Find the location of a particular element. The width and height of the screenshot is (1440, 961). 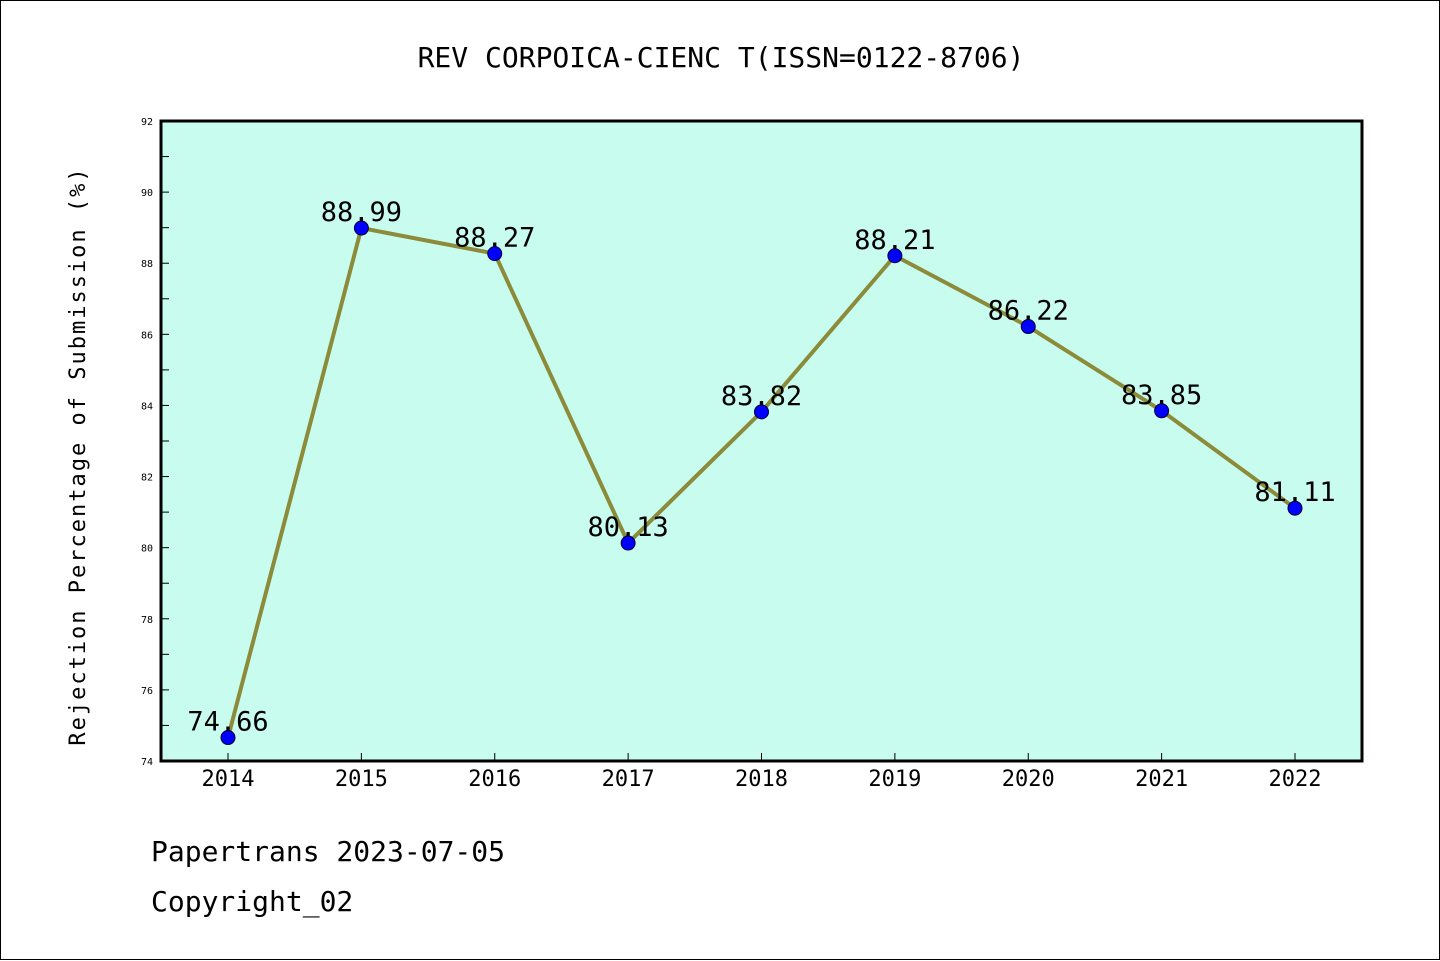

chart-title: REV CORPOICA-CIENC T(ISSN=0122-8706) is located at coordinates (721, 57).